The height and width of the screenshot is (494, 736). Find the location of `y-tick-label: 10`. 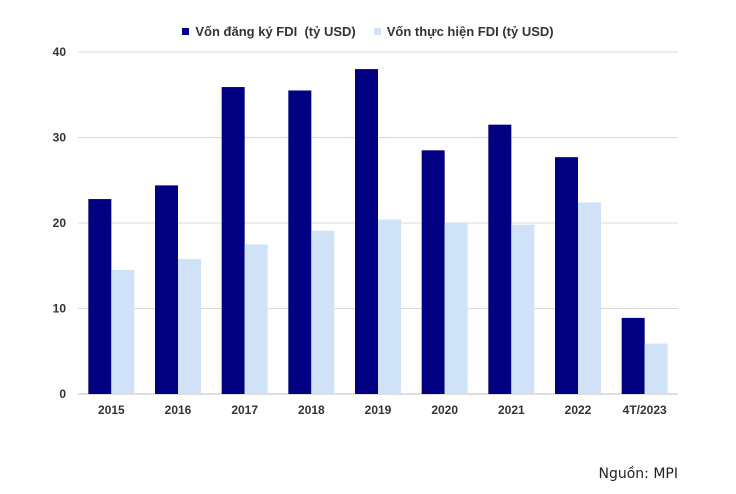

y-tick-label: 10 is located at coordinates (60, 309).